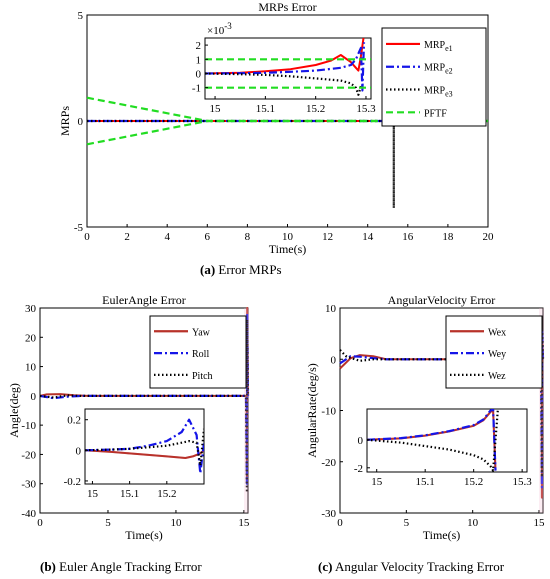 The width and height of the screenshot is (550, 579). I want to click on chart-c-ytick-label: -10, so click(328, 412).